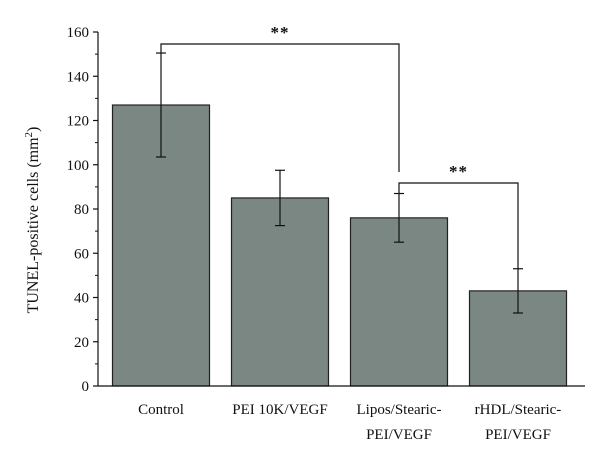  What do you see at coordinates (81, 254) in the screenshot?
I see `y-tick-label: 60` at bounding box center [81, 254].